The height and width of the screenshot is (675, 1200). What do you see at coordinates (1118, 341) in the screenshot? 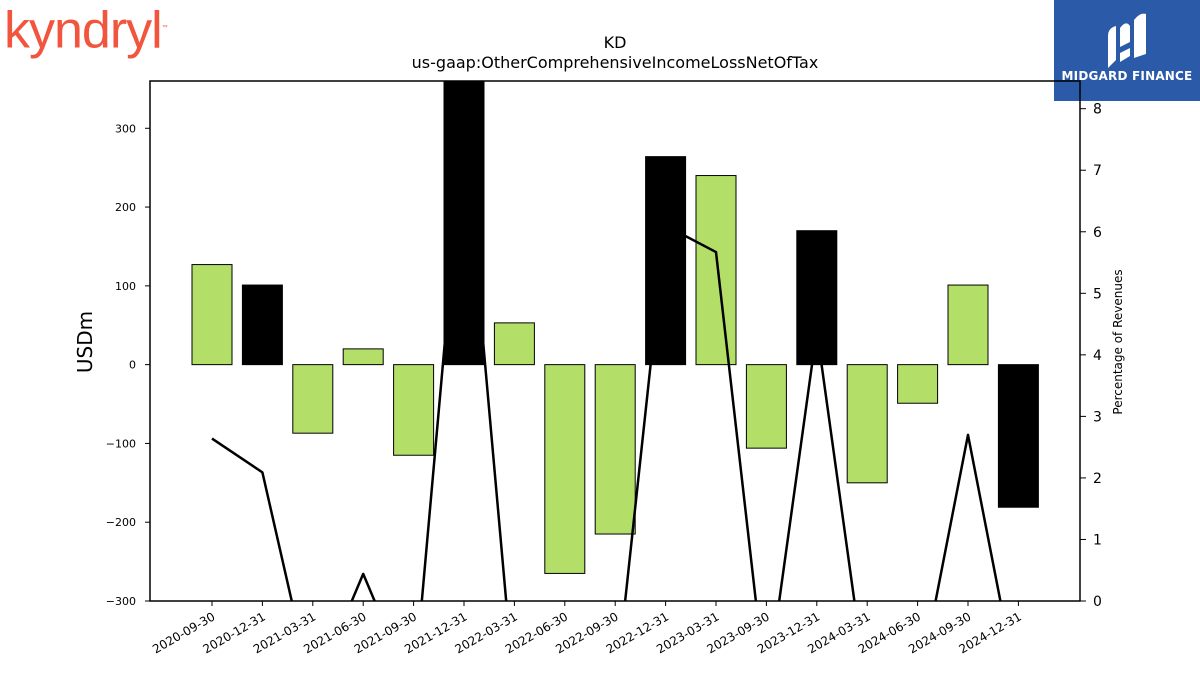
I see `y2-axis-label: Percentage of Revenues` at bounding box center [1118, 341].